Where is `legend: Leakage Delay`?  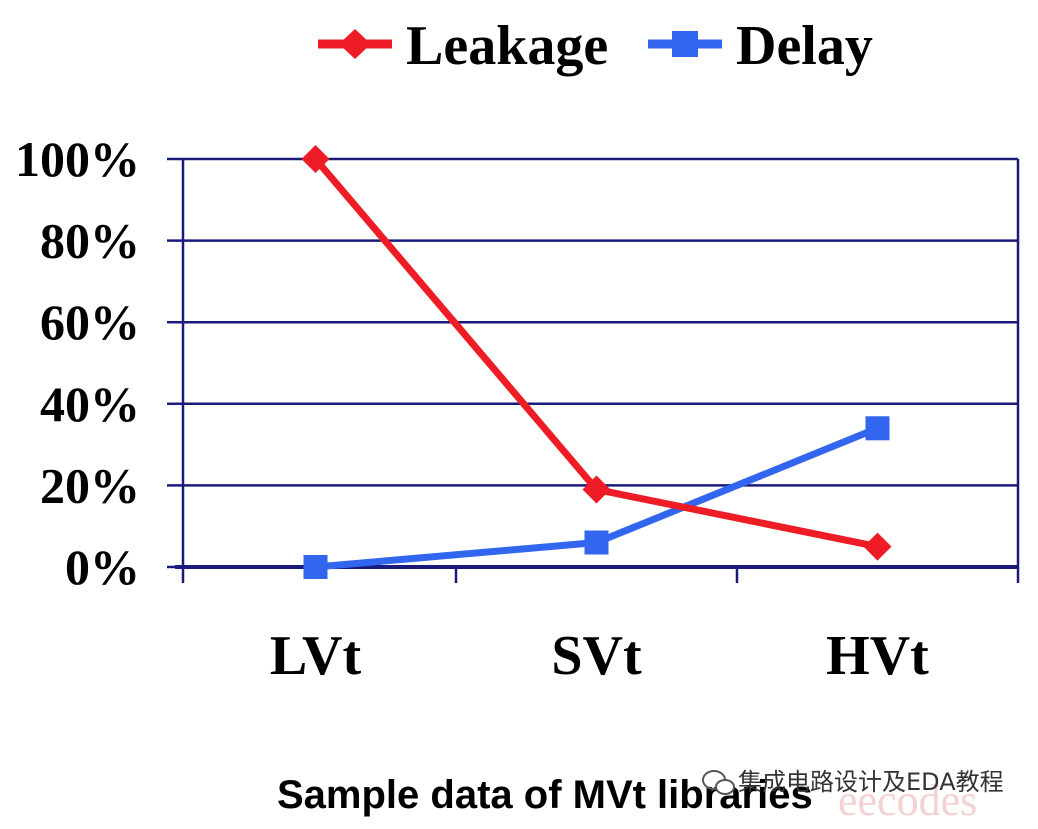 legend: Leakage Delay is located at coordinates (595, 46).